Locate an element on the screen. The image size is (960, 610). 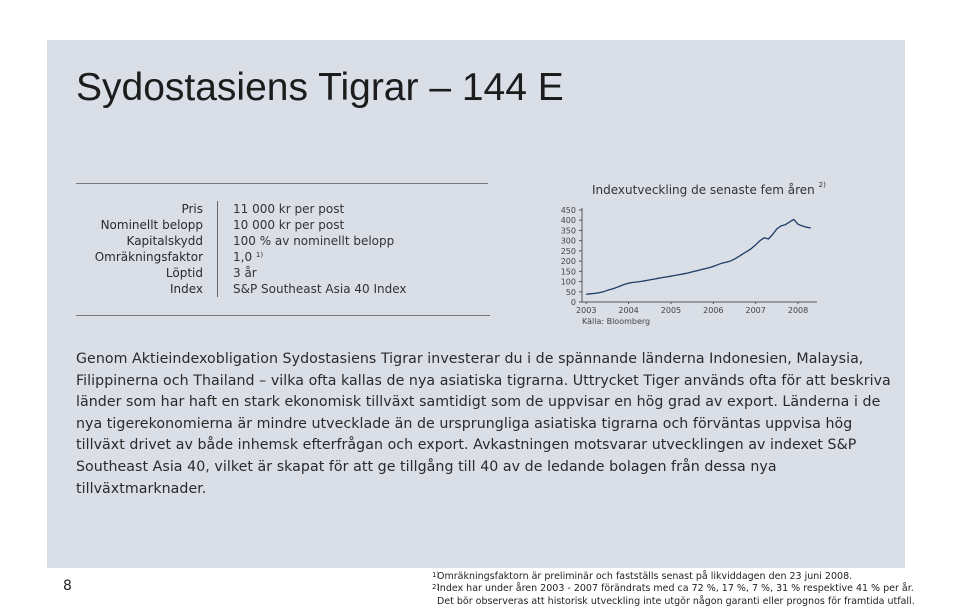
fact-label: Löptid is located at coordinates (184, 273).